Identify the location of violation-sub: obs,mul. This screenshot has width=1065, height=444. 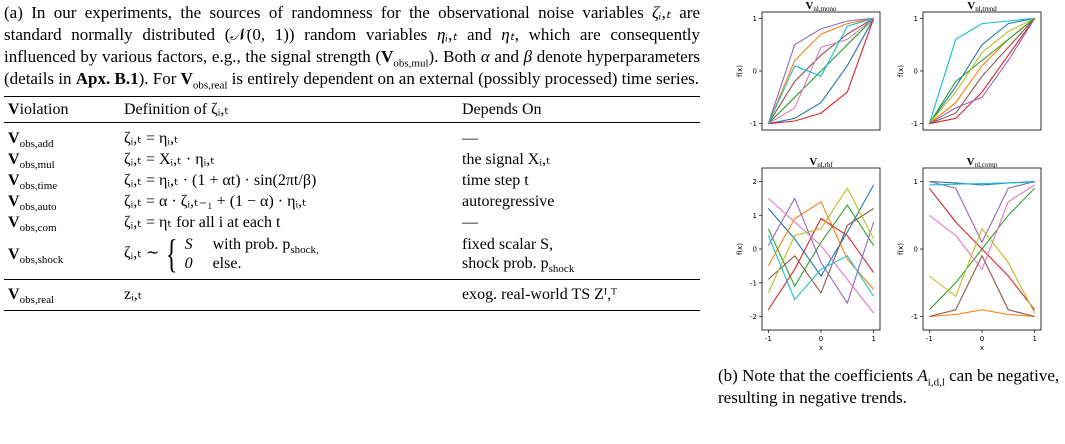
(37, 165).